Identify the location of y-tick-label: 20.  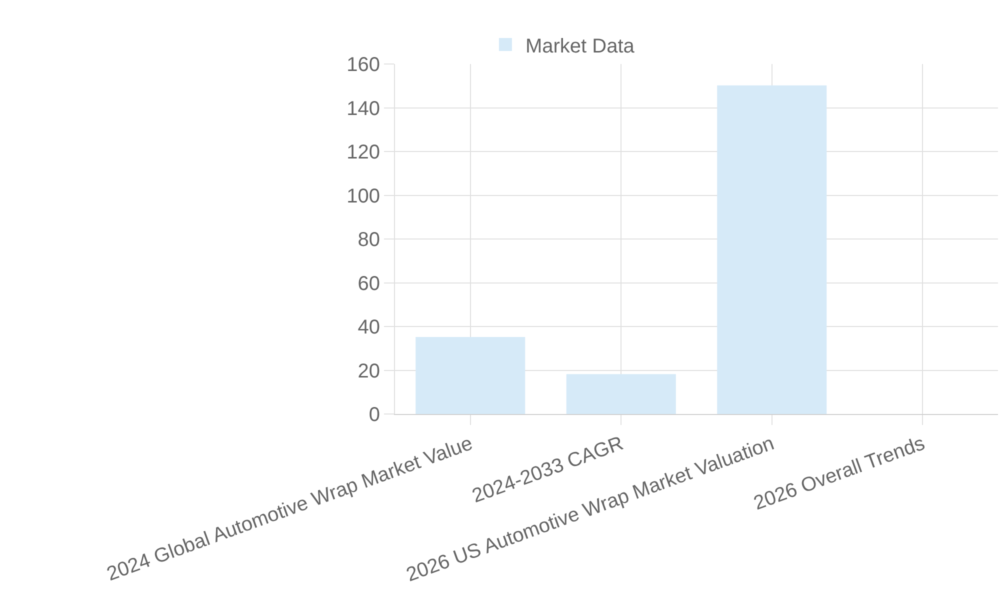
(369, 371).